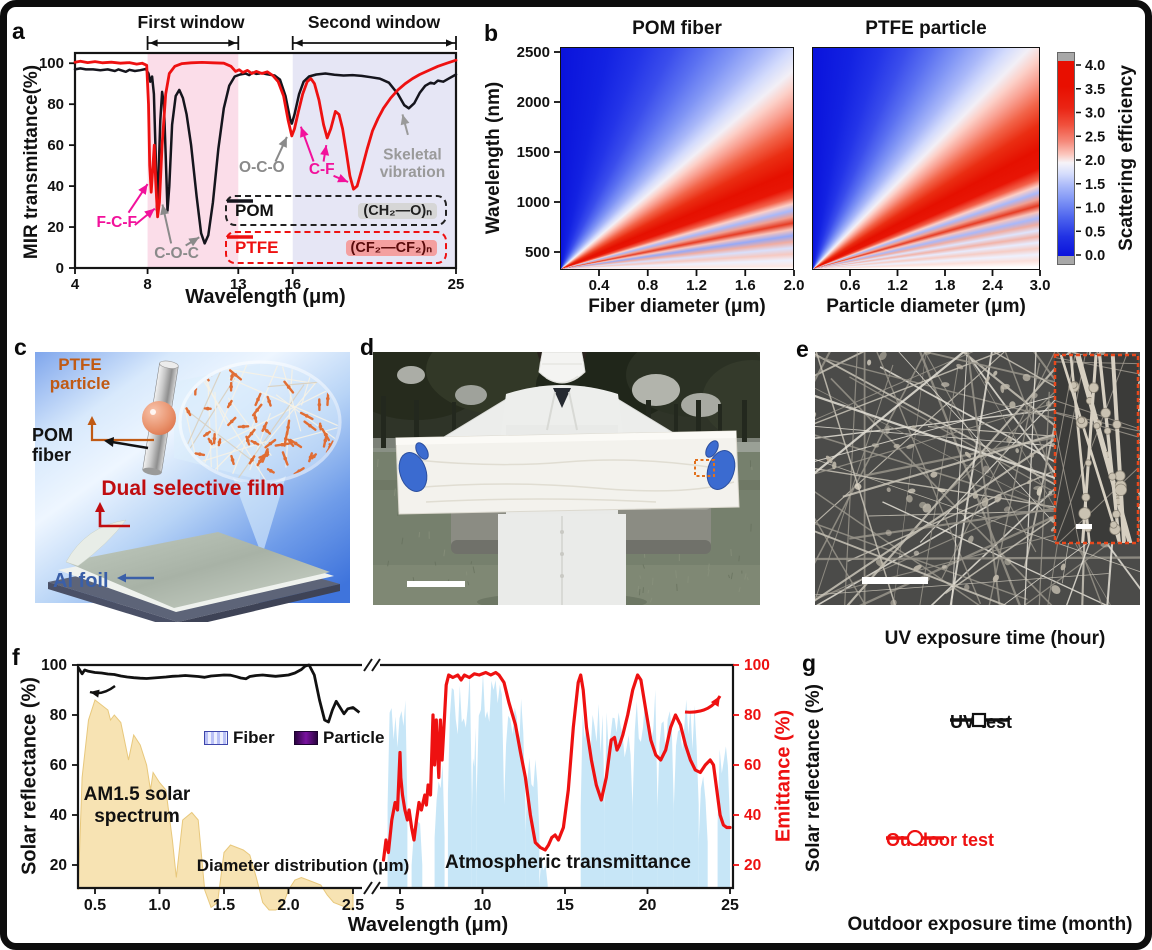  I want to click on film-sample, so click(567, 472).